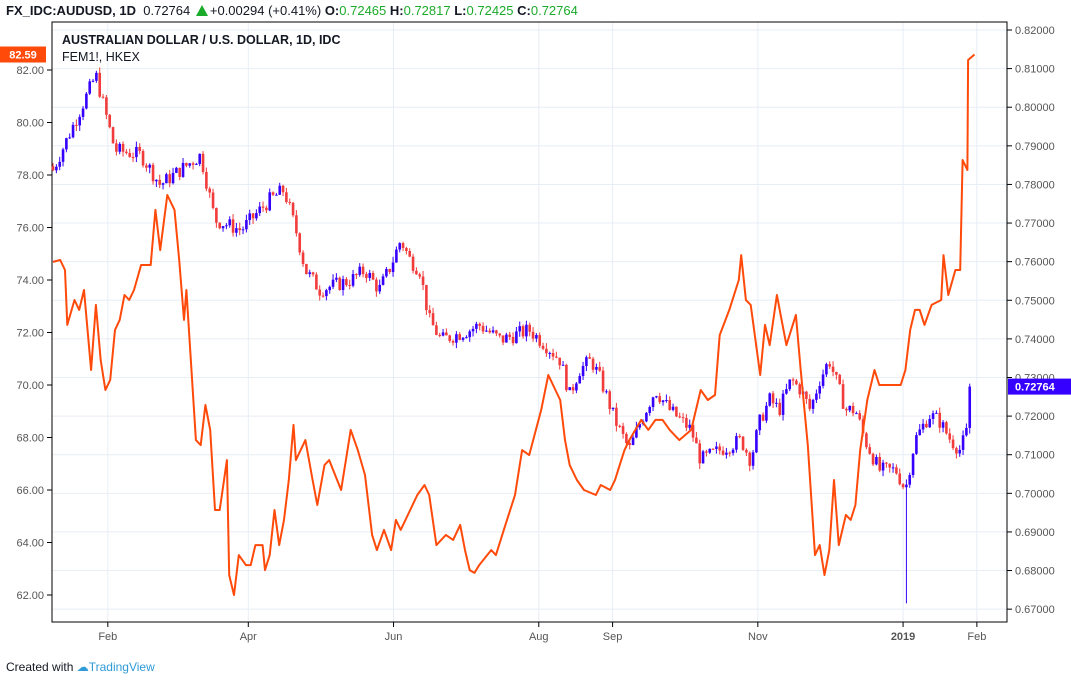  I want to click on x-axis-label: Jun, so click(394, 637).